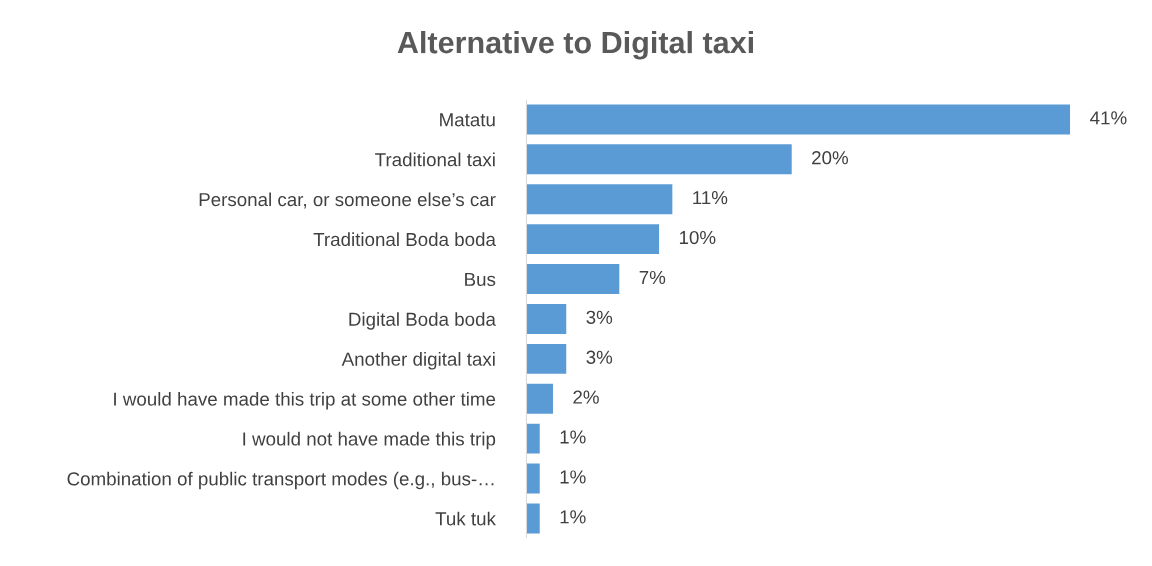  What do you see at coordinates (652, 277) in the screenshot?
I see `data-label: 7%` at bounding box center [652, 277].